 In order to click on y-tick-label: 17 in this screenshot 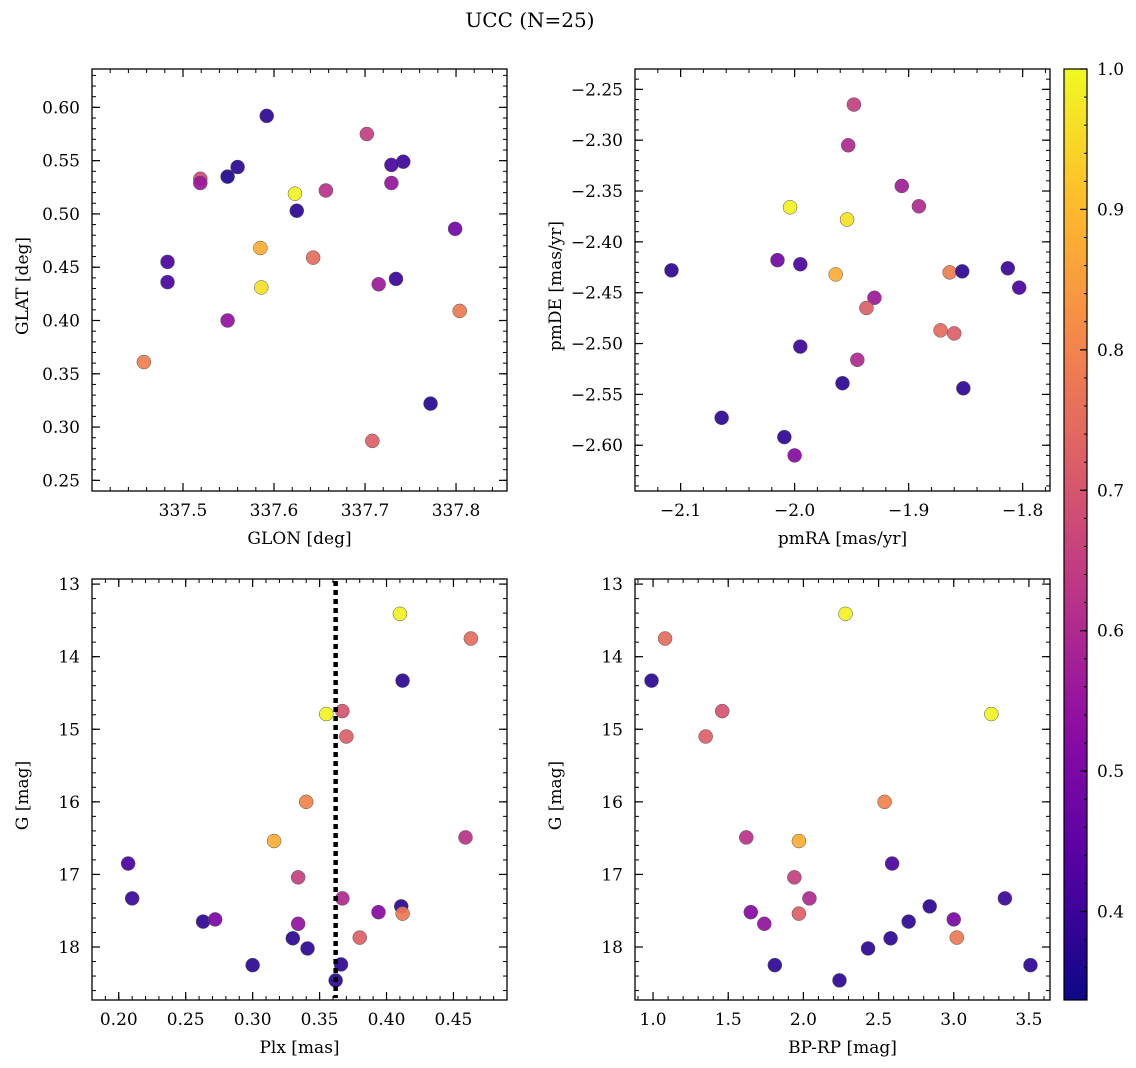, I will do `click(69, 875)`.